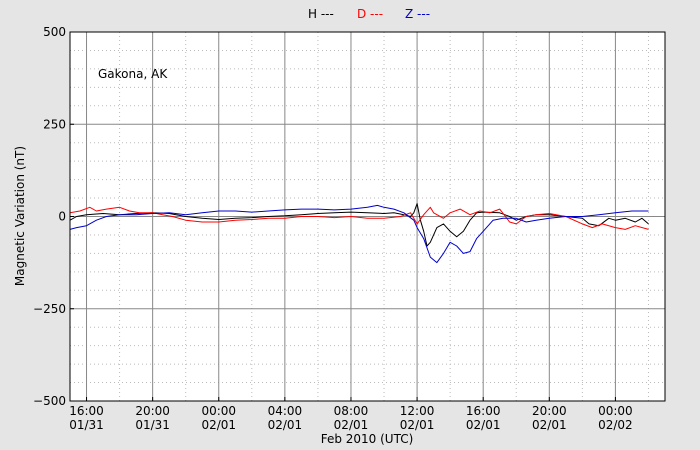 This screenshot has height=450, width=700. Describe the element at coordinates (20, 216) in the screenshot. I see `y-axis-title: Magnetic Variation (nT)` at that location.